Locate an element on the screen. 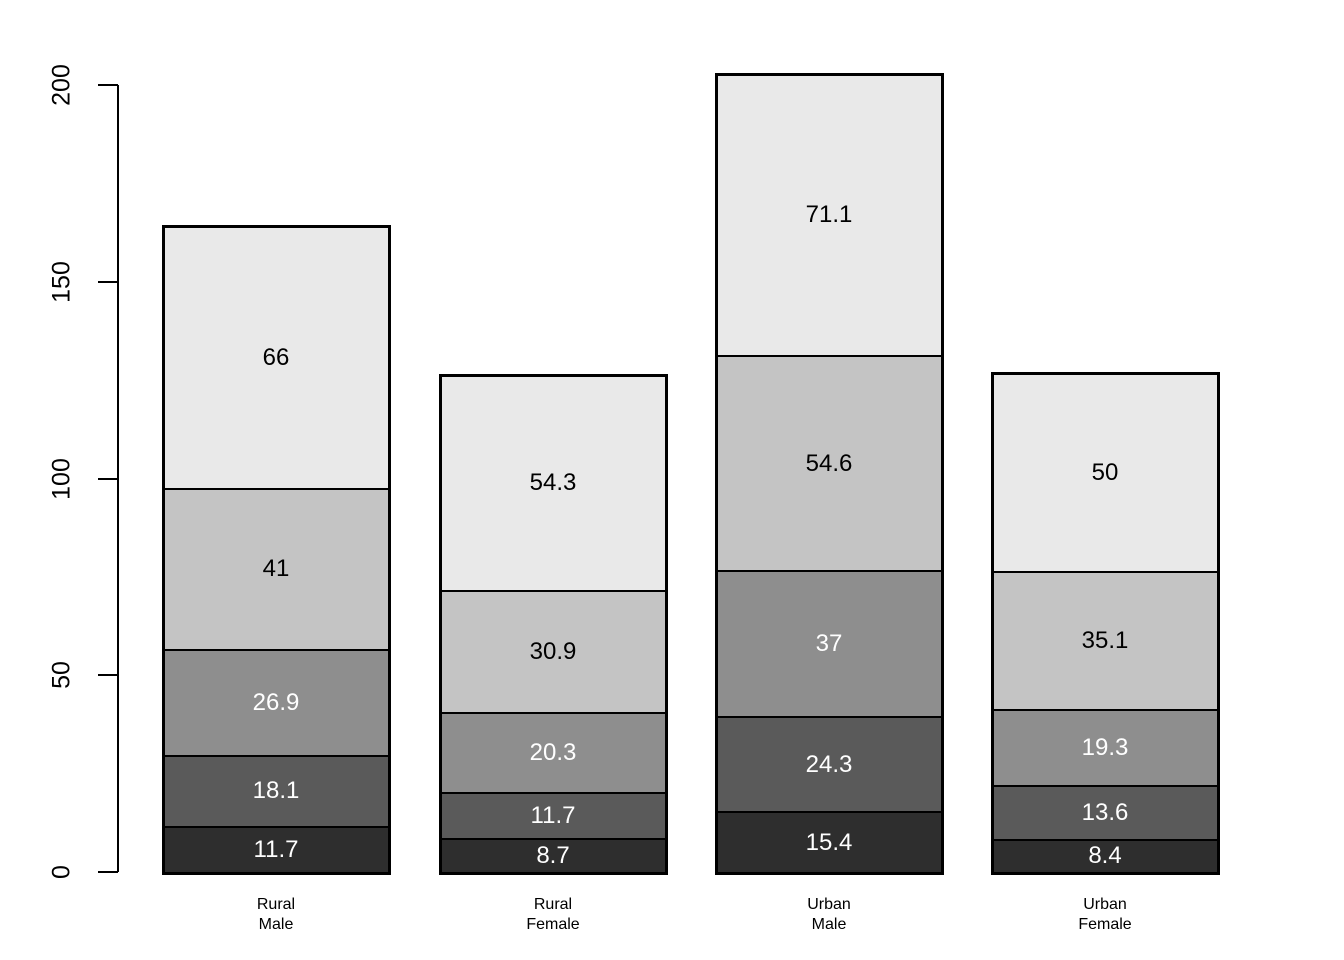 The width and height of the screenshot is (1344, 960). y-axis-tick-label: 50 is located at coordinates (61, 675).